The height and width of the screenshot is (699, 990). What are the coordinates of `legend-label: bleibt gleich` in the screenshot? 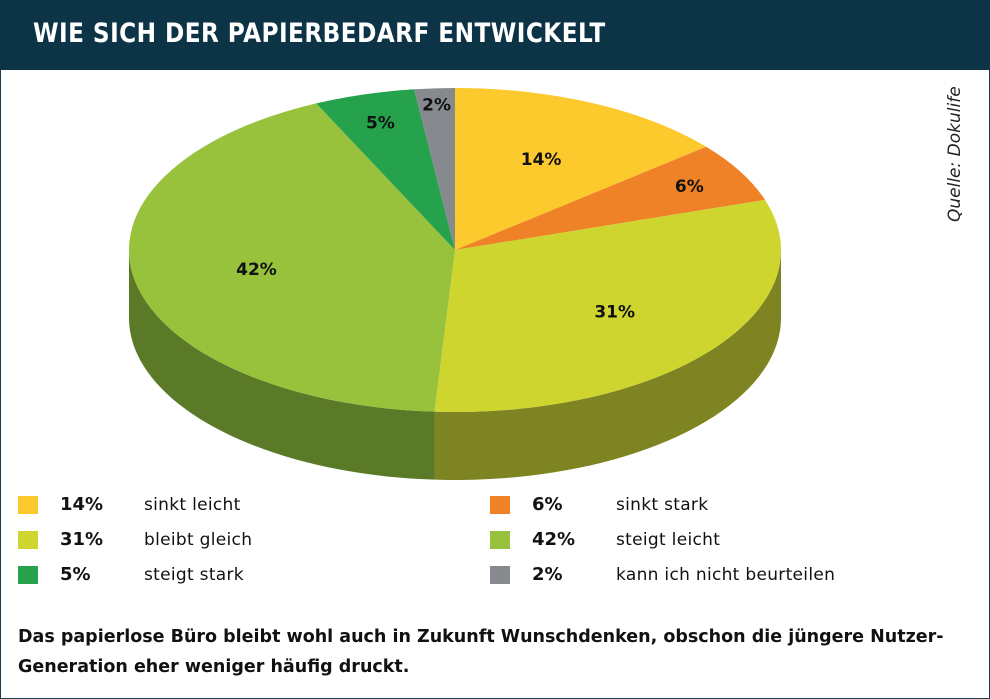 It's located at (198, 540).